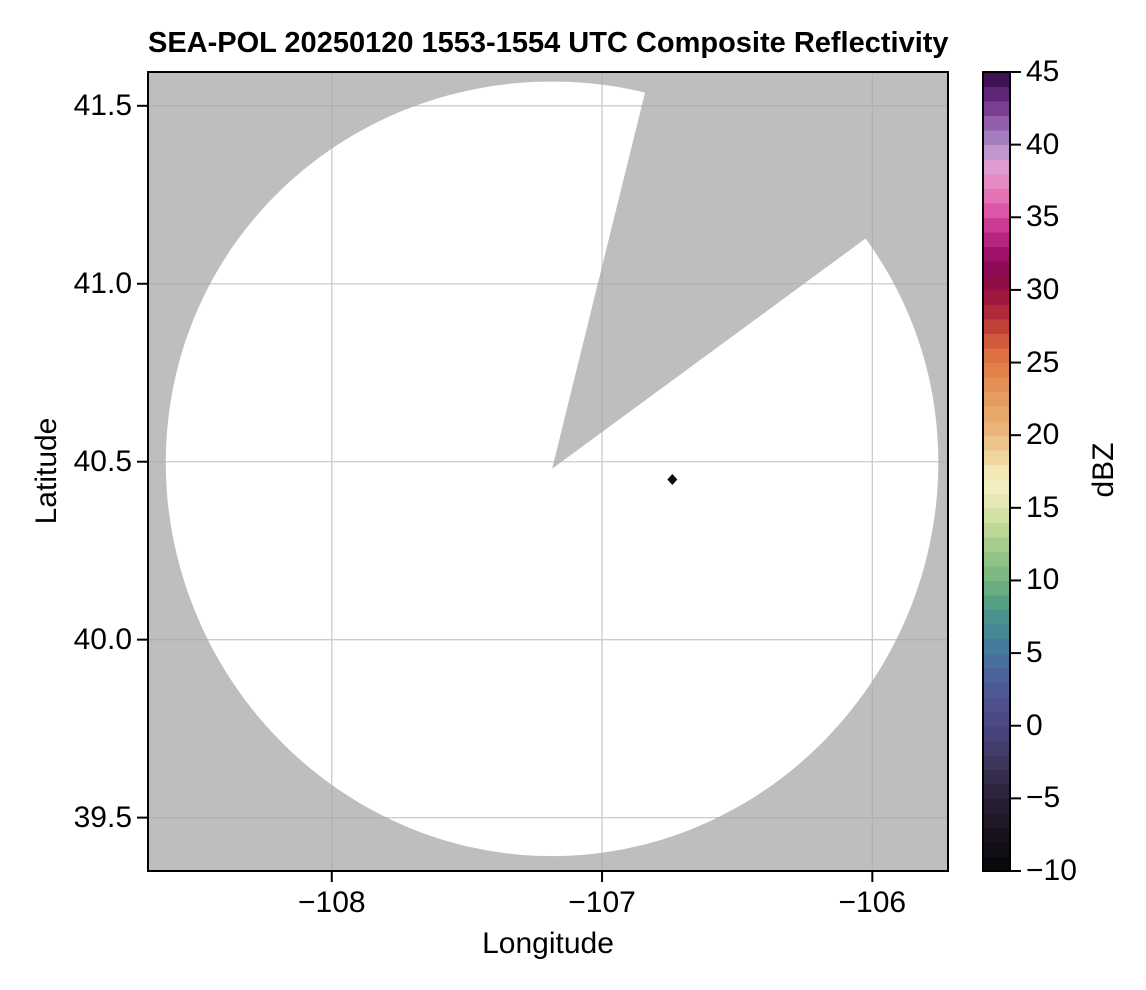  Describe the element at coordinates (872, 902) in the screenshot. I see `x-tick-label: −106` at that location.